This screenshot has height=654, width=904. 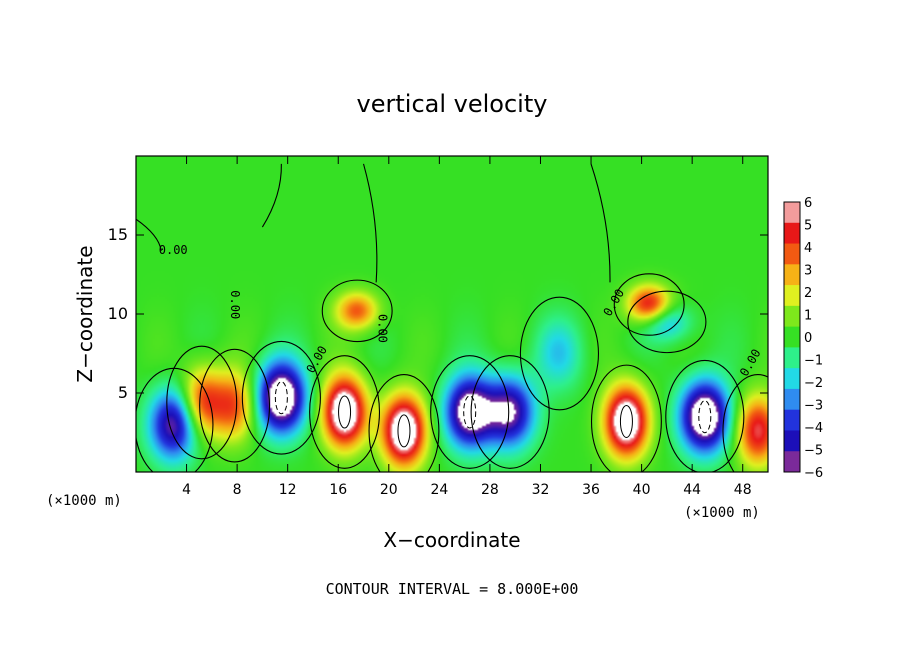 I want to click on colorbar-tick-label: −5, so click(x=813, y=451).